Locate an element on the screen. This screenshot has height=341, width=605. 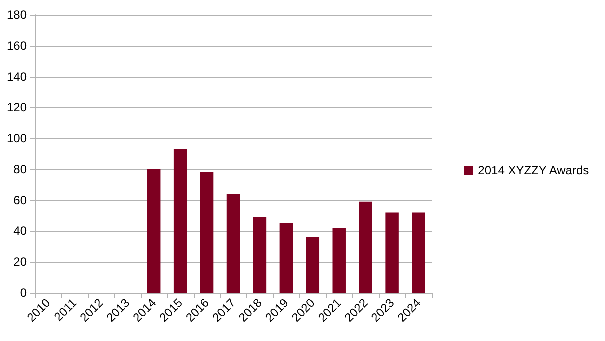
y-tick-label: 160 is located at coordinates (17, 45).